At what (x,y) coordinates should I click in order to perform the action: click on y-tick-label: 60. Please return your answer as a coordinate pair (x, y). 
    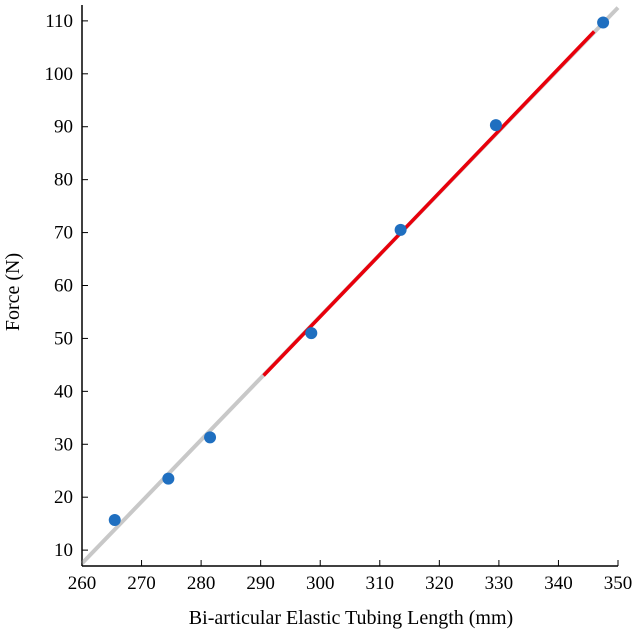
    Looking at the image, I should click on (63, 286).